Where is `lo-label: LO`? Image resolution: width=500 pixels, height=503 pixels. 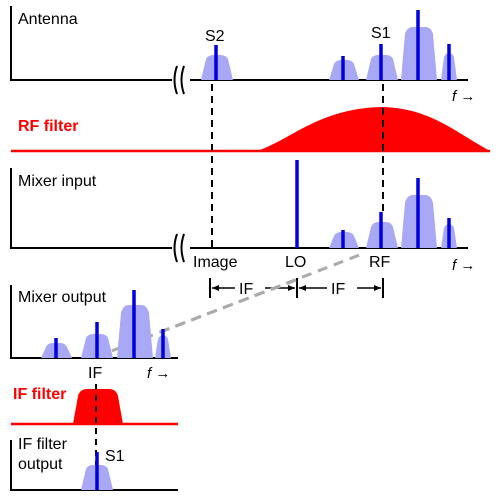 lo-label: LO is located at coordinates (295, 262).